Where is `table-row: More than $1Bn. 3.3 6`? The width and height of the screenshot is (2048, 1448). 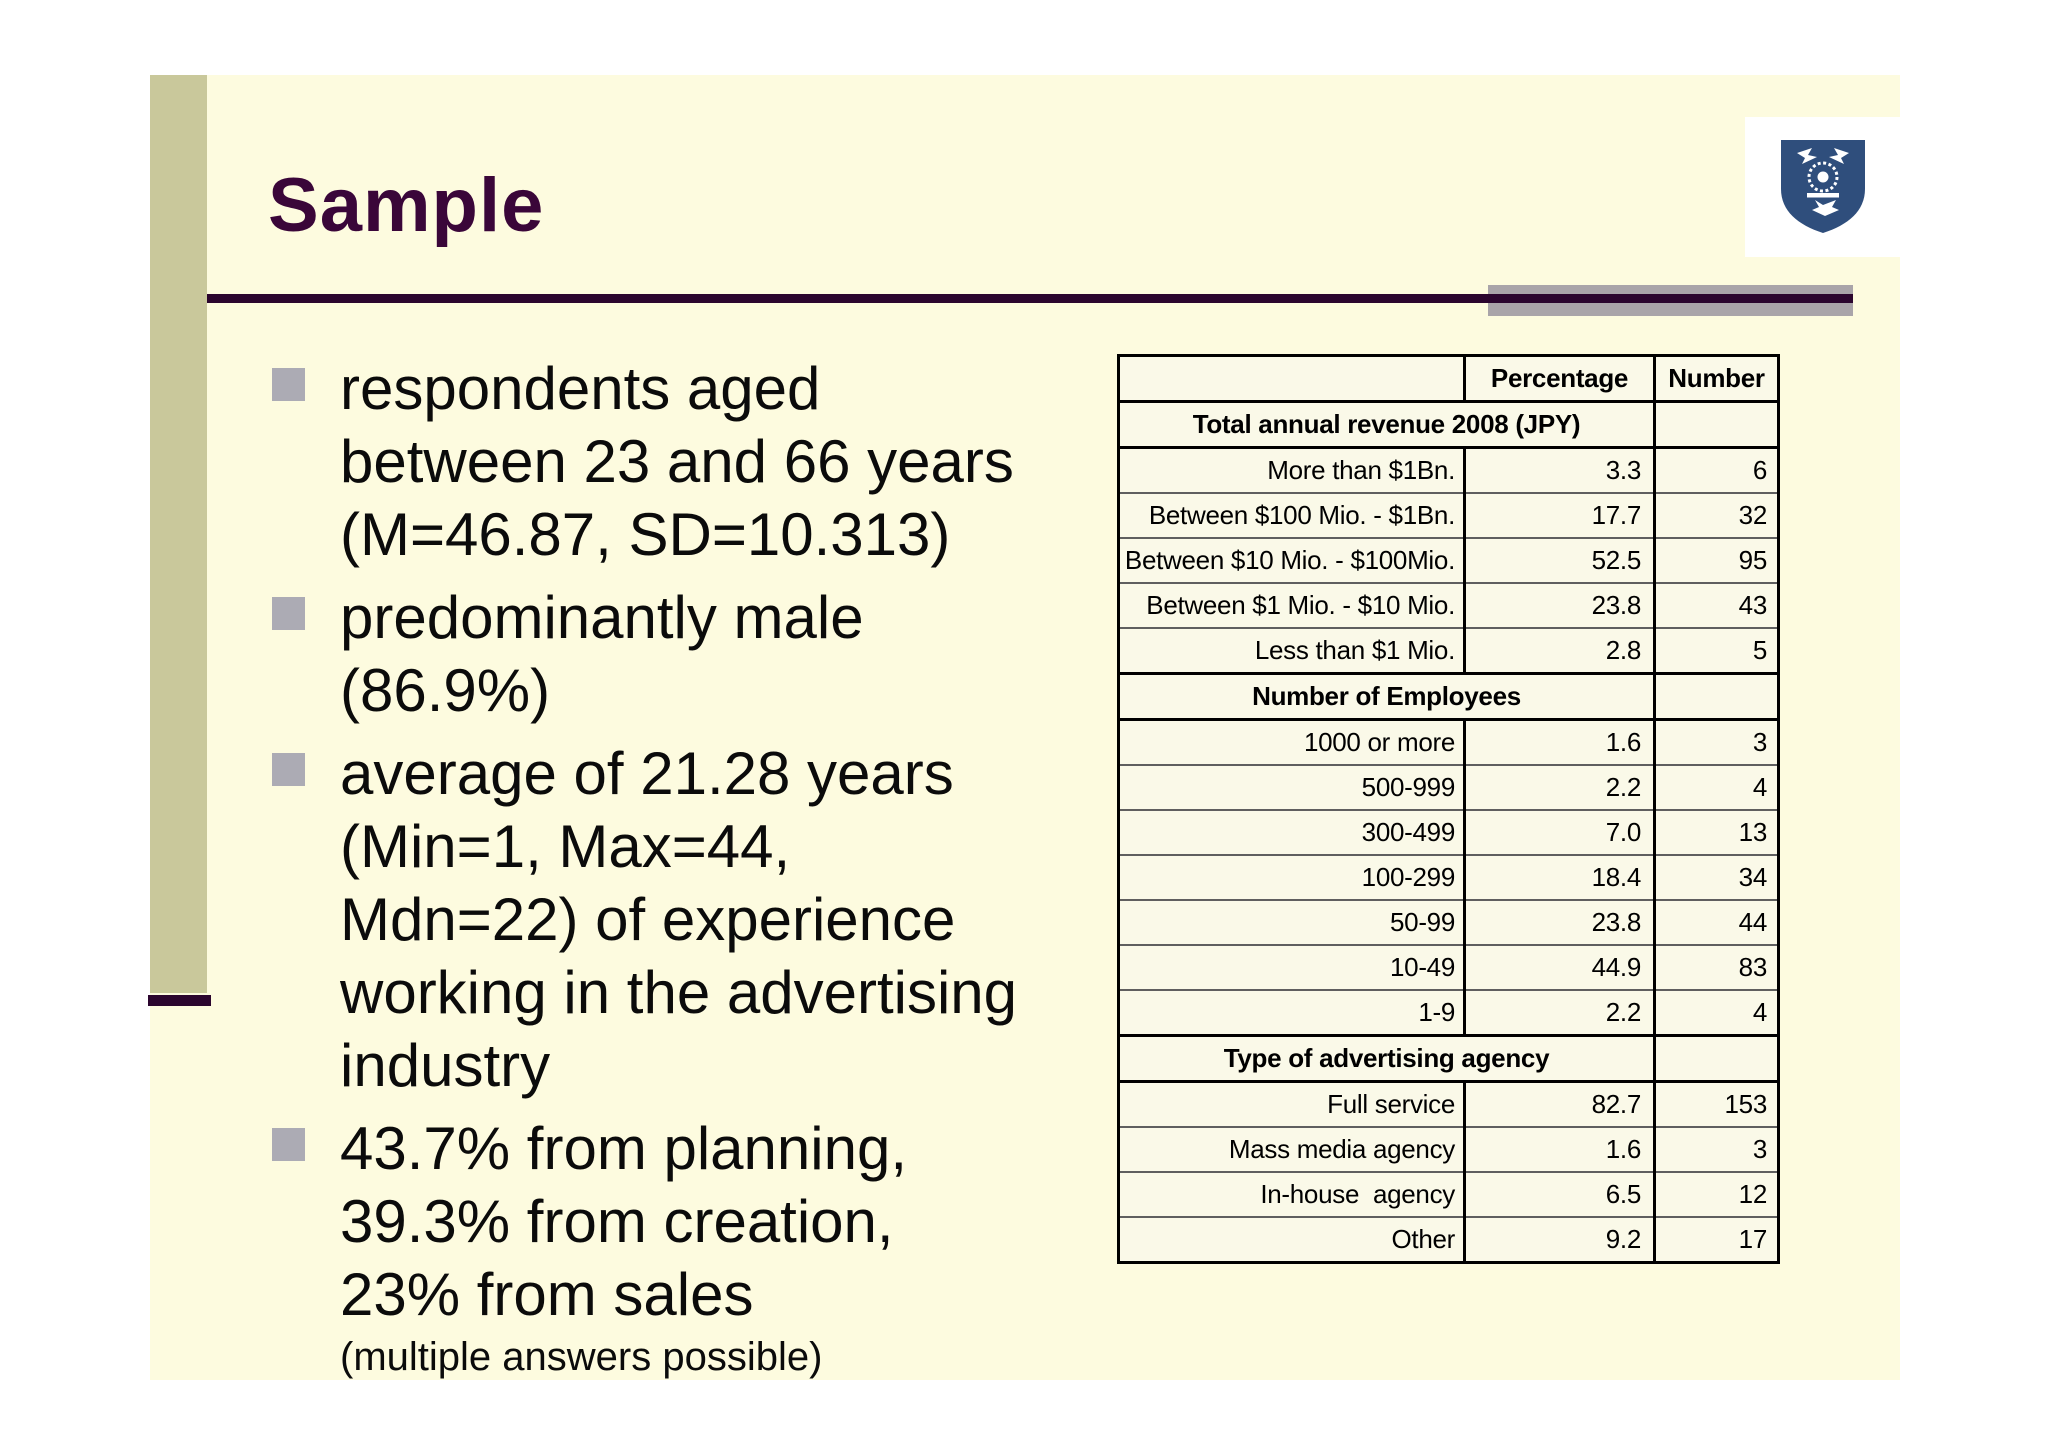 table-row: More than $1Bn. 3.3 6 is located at coordinates (1448, 470).